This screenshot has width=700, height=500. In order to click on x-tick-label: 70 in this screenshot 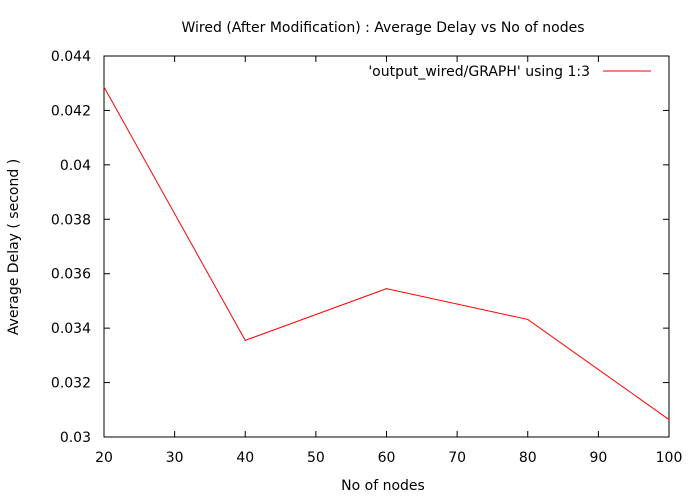, I will do `click(457, 458)`.